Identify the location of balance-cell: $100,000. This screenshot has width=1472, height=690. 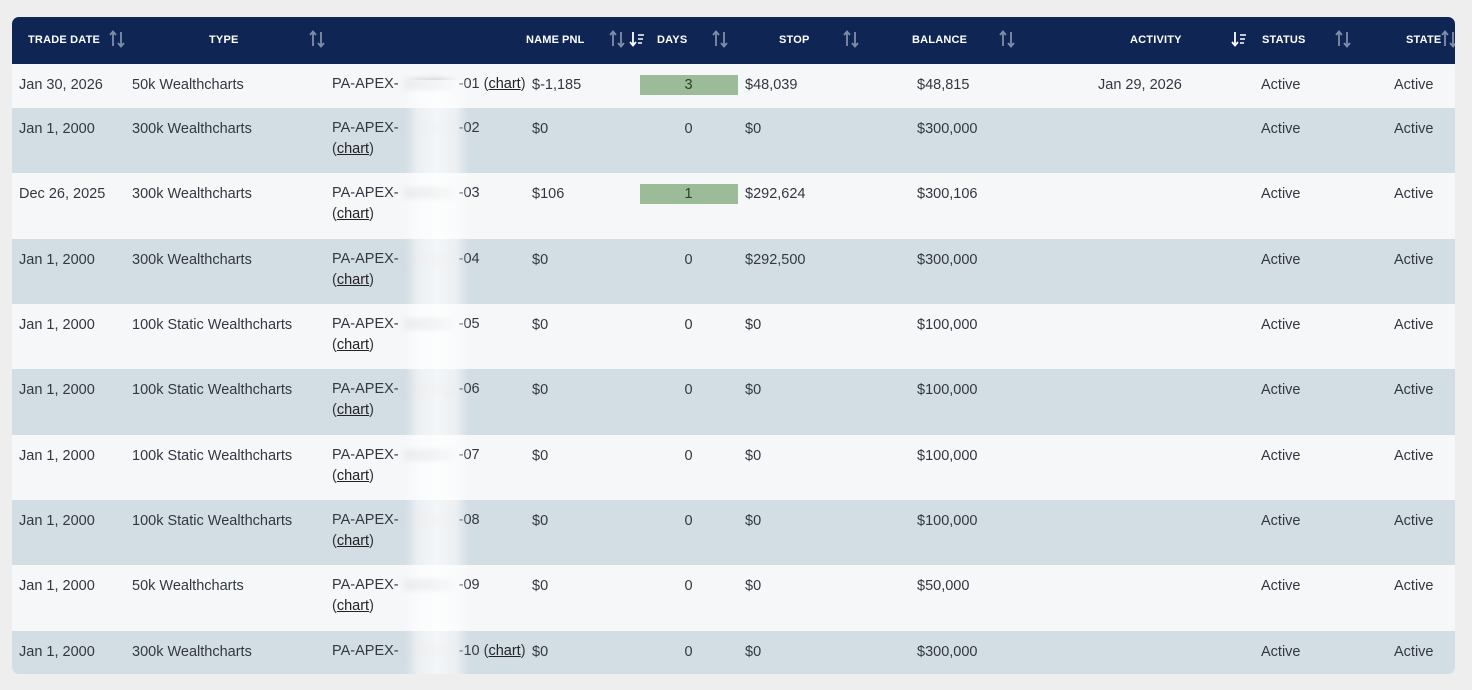
(947, 456).